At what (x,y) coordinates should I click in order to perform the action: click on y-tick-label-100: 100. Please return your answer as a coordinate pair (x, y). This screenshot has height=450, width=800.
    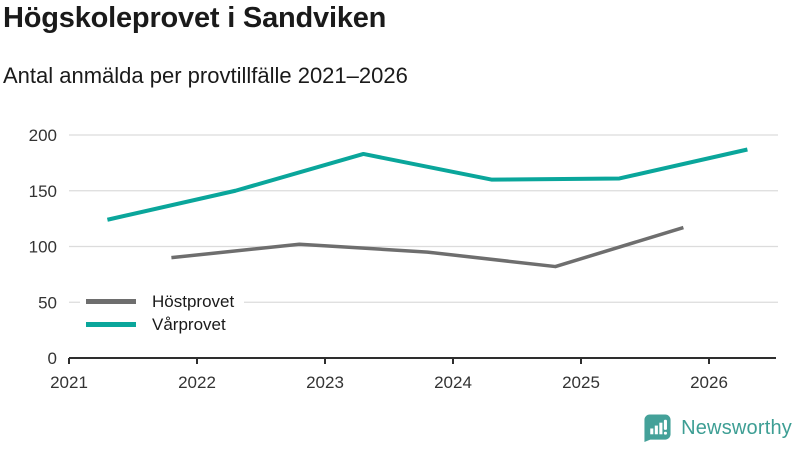
    Looking at the image, I should click on (43, 247).